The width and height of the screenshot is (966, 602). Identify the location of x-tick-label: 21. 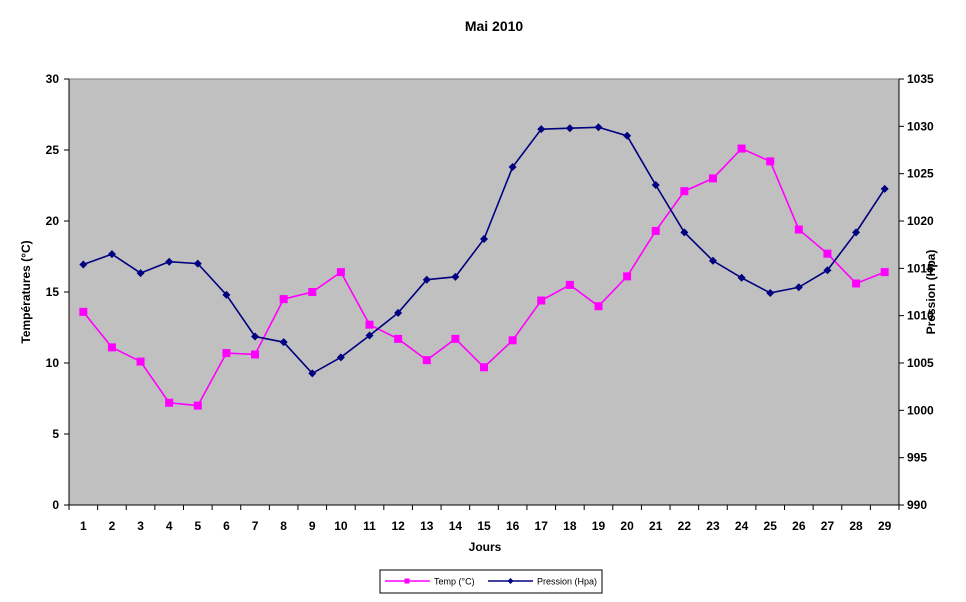
(656, 526).